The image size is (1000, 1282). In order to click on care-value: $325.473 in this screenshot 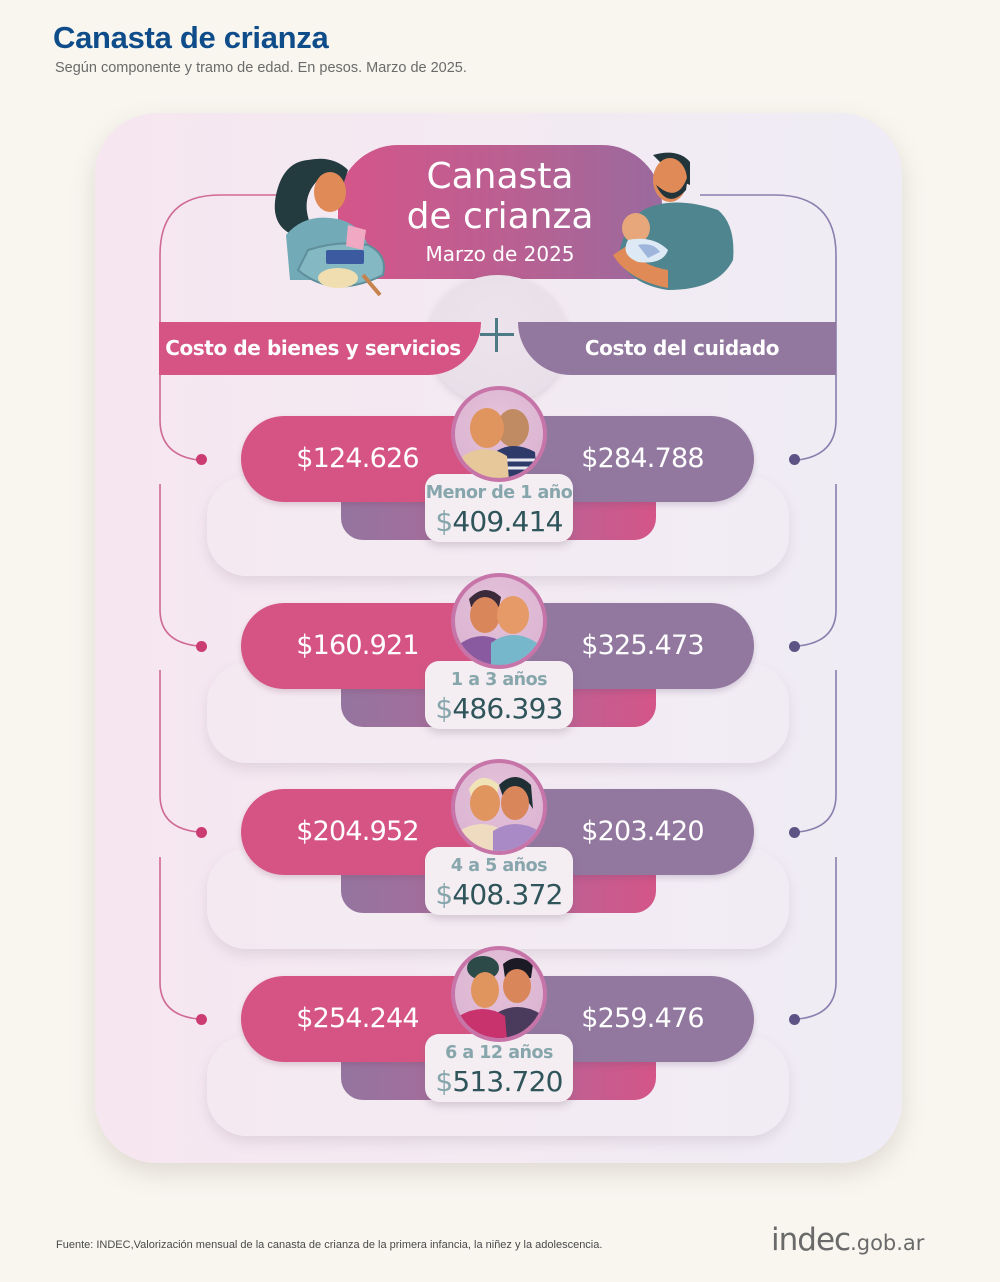, I will do `click(642, 645)`.